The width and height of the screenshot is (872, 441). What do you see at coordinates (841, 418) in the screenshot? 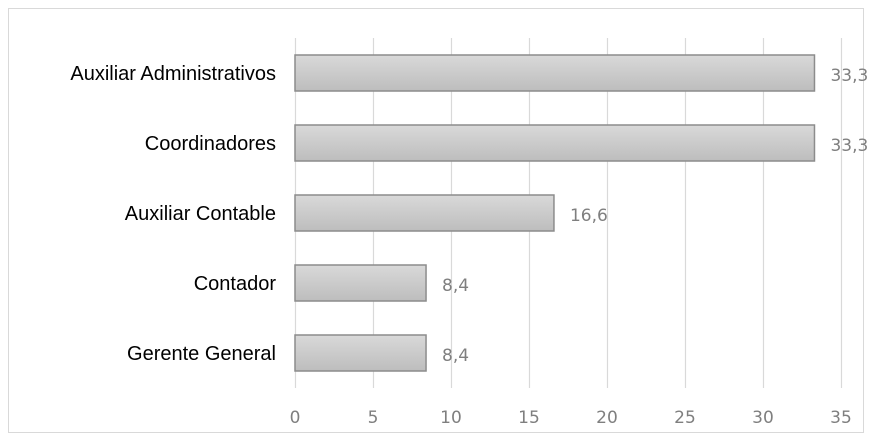
I see `x-tick-label: 35` at bounding box center [841, 418].